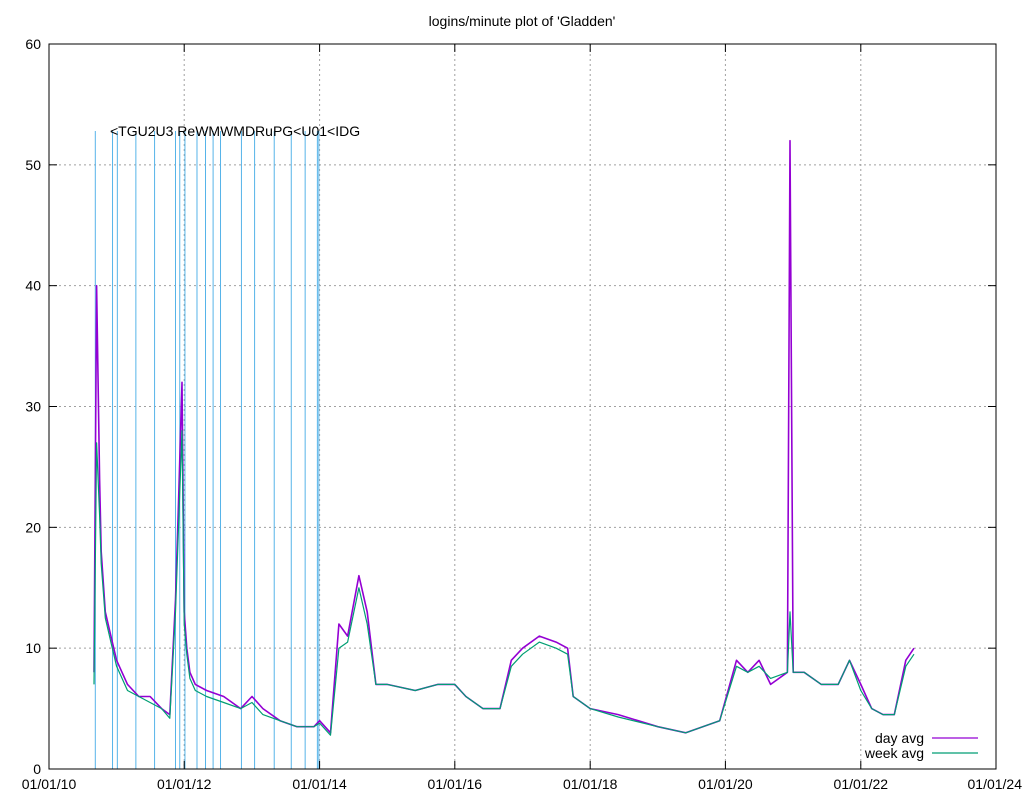  What do you see at coordinates (37, 769) in the screenshot?
I see `y-tick-label: 0` at bounding box center [37, 769].